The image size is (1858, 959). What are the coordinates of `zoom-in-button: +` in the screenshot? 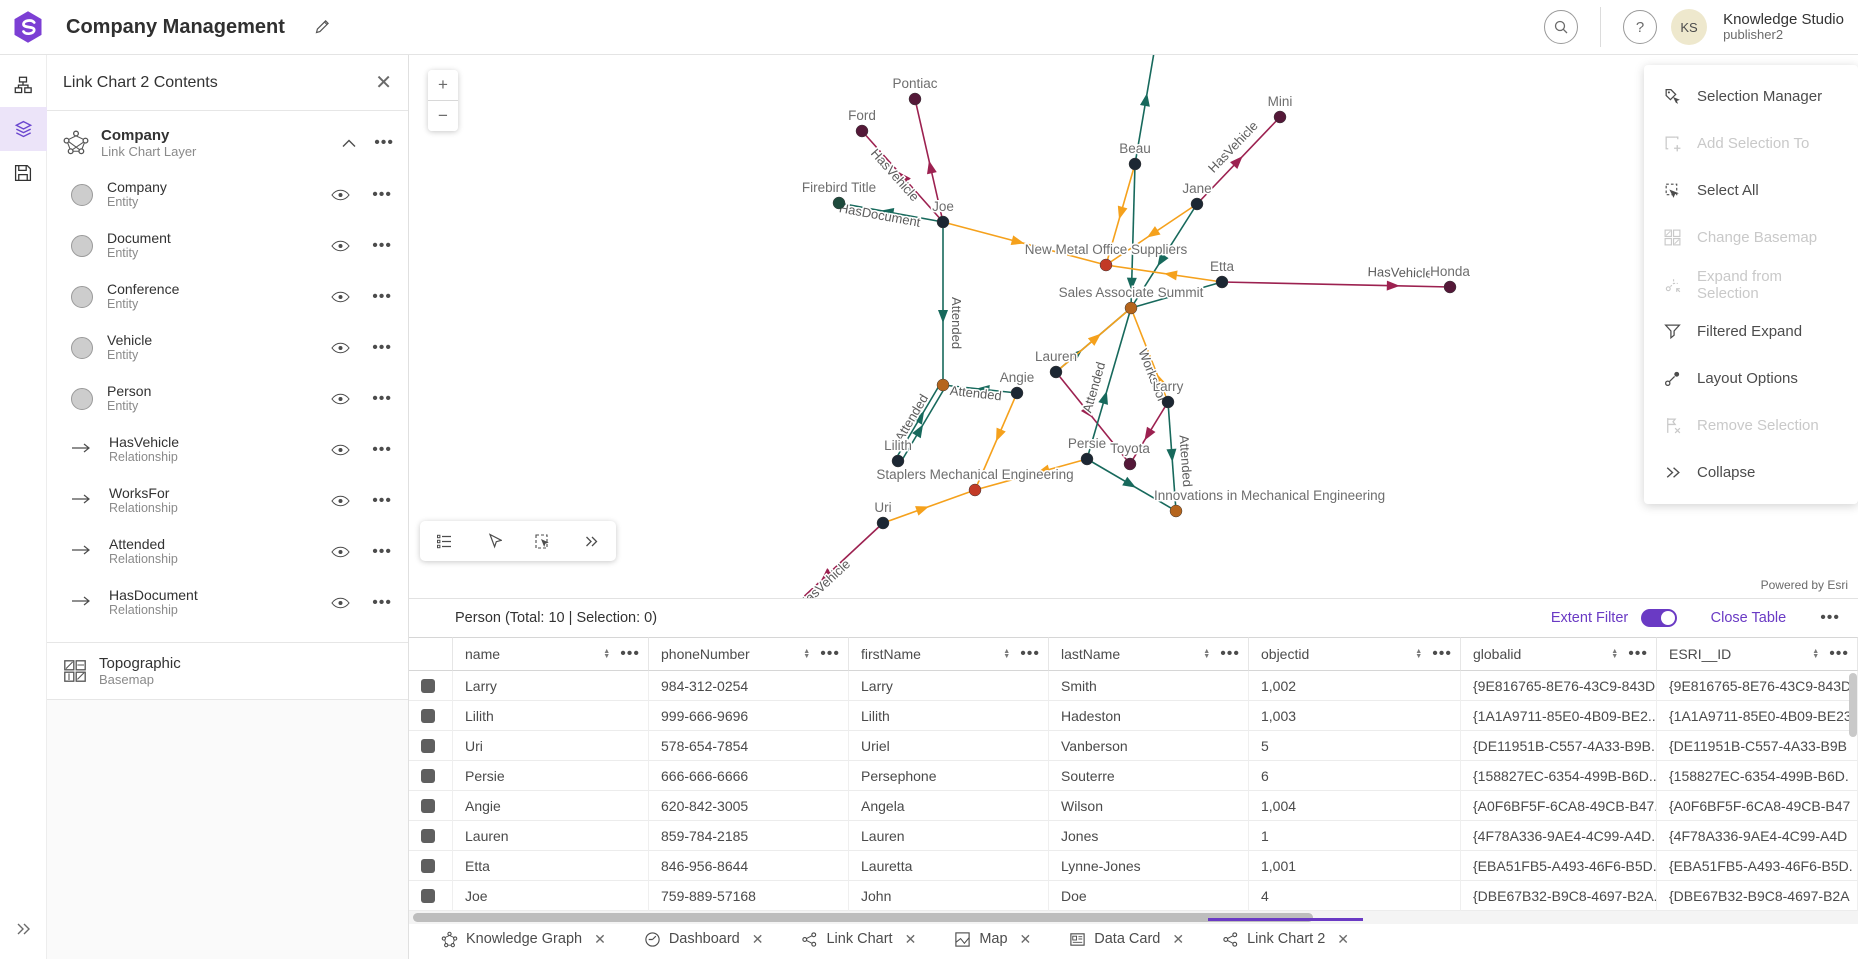 It's located at (443, 85).